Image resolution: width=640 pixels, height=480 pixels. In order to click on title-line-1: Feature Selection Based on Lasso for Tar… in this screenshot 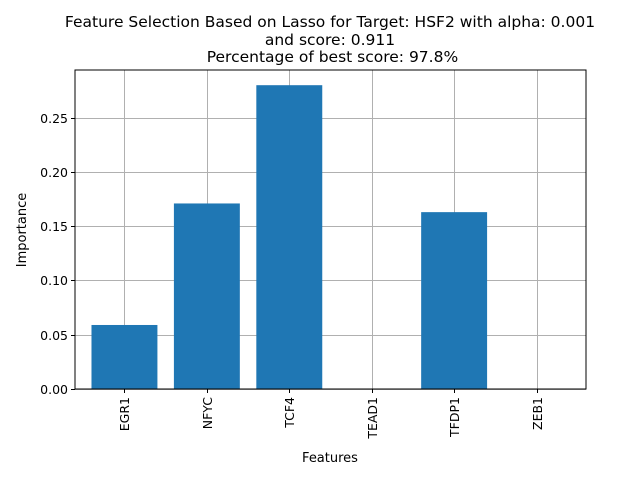, I will do `click(330, 22)`.